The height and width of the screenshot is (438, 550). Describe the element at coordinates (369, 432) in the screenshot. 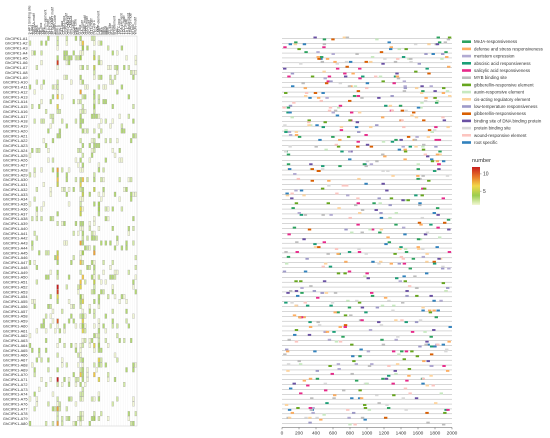

I see `position-x-axis: 0 200 400 600 800 1000 1200 1400 1600 1800 2000` at that location.